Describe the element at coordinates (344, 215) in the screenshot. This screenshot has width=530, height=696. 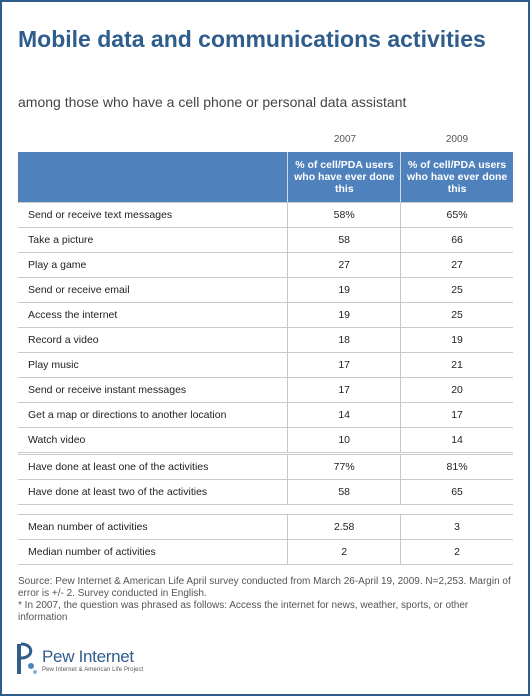
I see `value-2007: 58%` at that location.